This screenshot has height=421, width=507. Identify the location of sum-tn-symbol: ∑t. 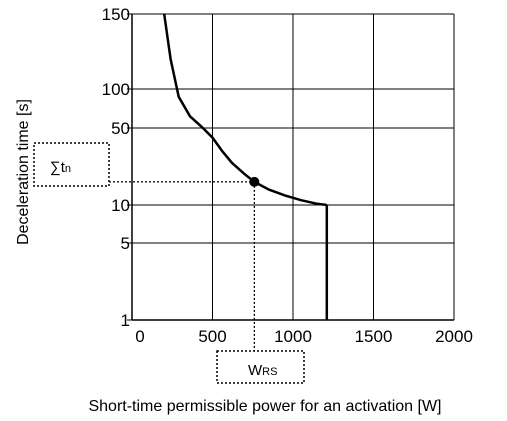
(58, 167).